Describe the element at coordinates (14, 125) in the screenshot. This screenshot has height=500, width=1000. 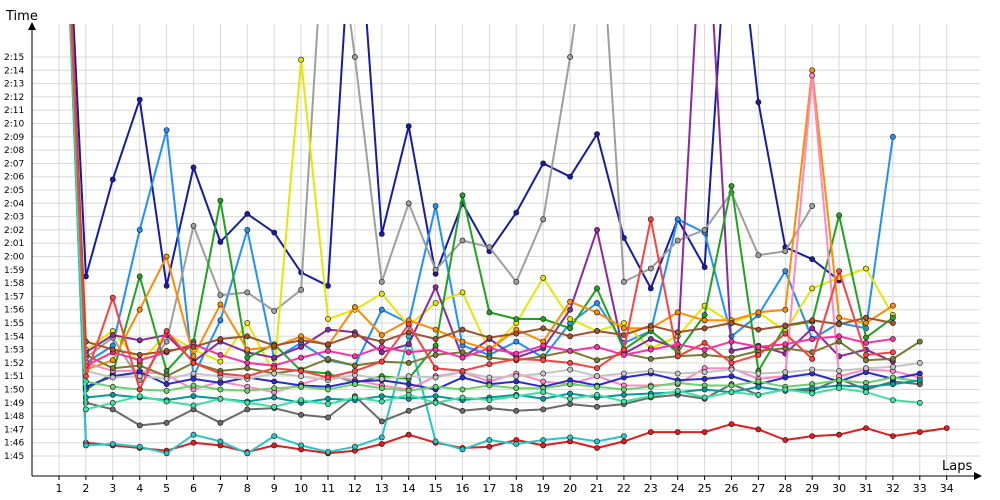
I see `y-tick-label: 2:10` at that location.